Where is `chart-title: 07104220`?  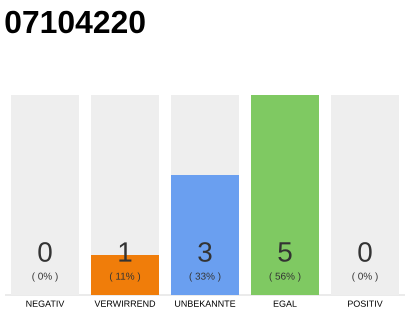
chart-title: 07104220 is located at coordinates (75, 22).